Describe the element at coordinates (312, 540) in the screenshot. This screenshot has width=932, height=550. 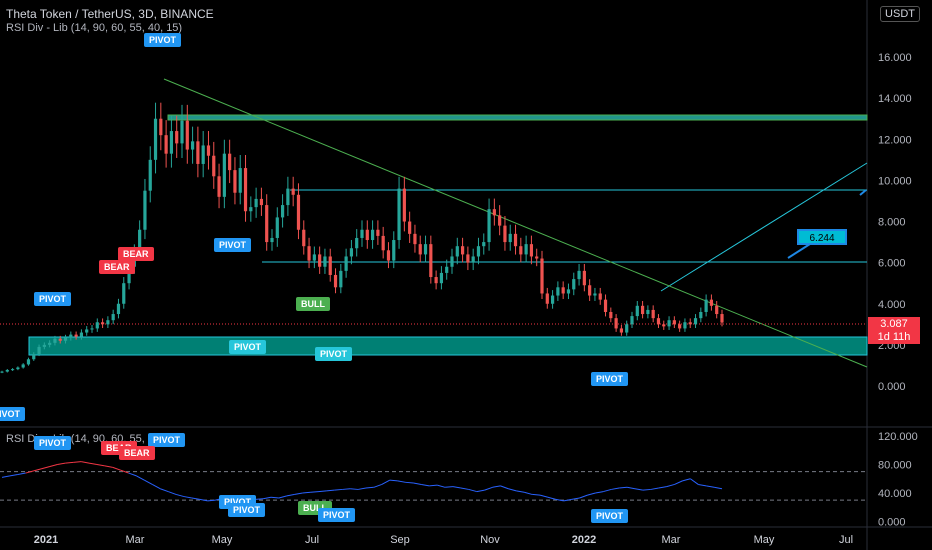
I see `time-tick-label: Jul` at that location.